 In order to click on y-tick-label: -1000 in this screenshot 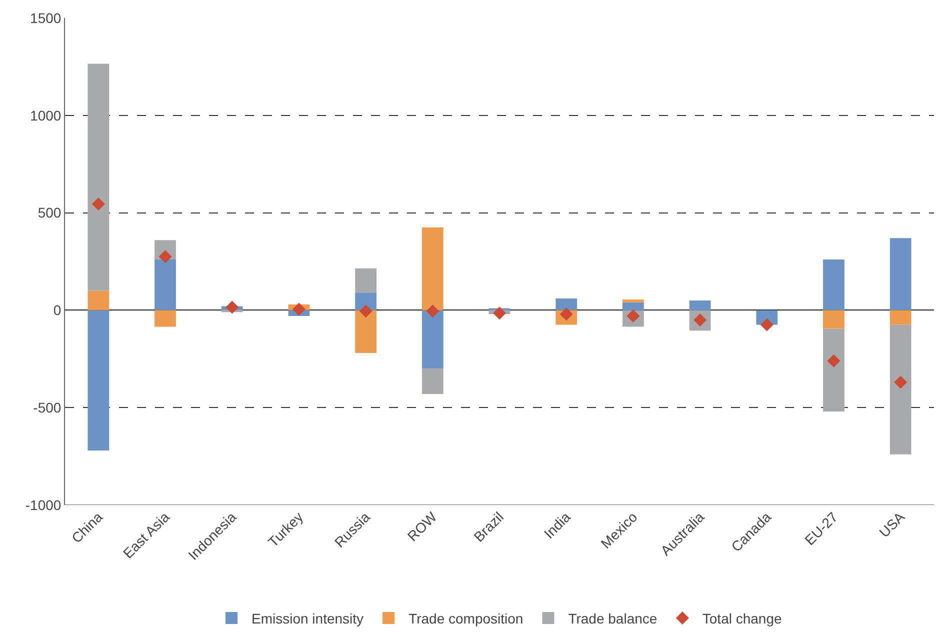, I will do `click(43, 504)`.